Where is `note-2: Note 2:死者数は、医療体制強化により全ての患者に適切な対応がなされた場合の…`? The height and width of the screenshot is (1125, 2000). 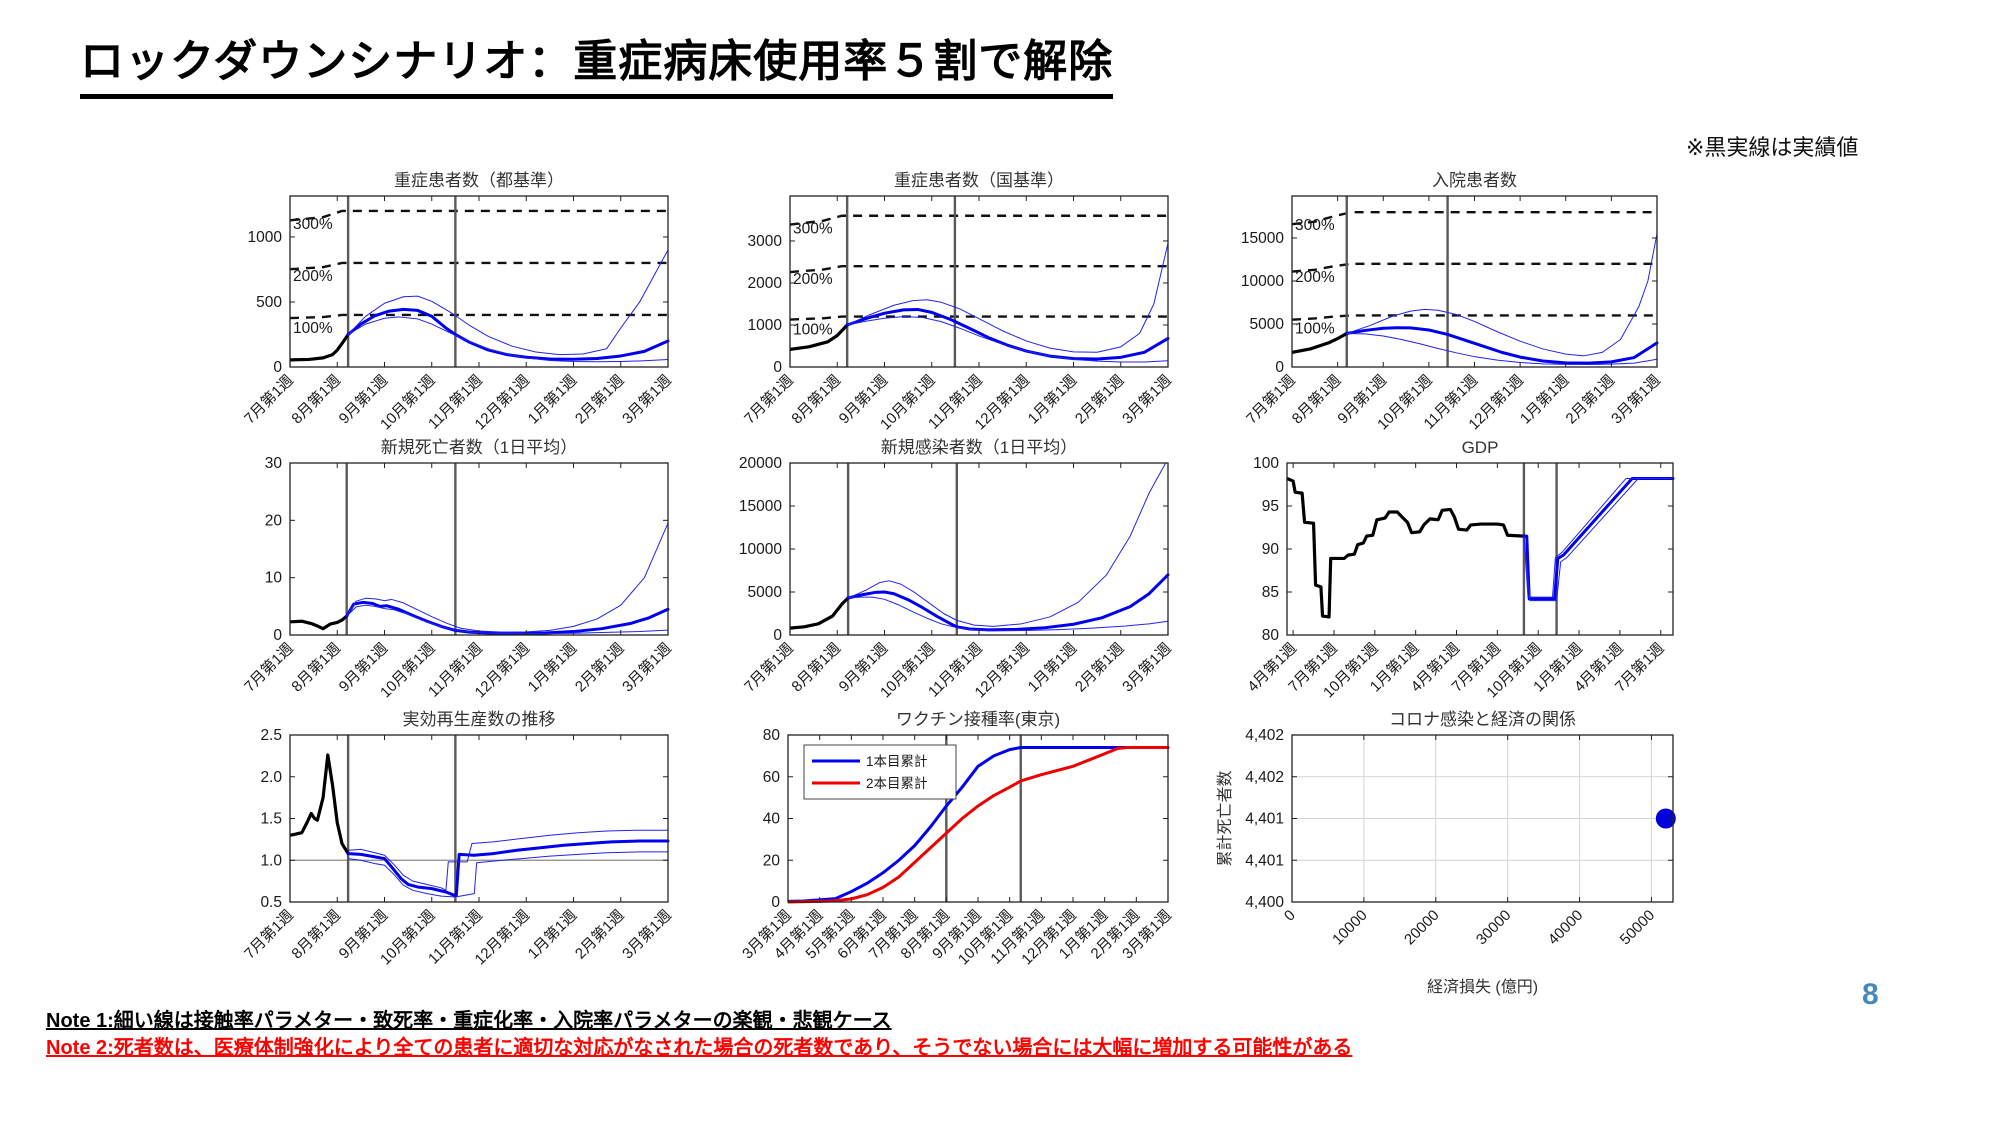 note-2: Note 2:死者数は、医療体制強化により全ての患者に適切な対応がなされた場合の… is located at coordinates (699, 1048).